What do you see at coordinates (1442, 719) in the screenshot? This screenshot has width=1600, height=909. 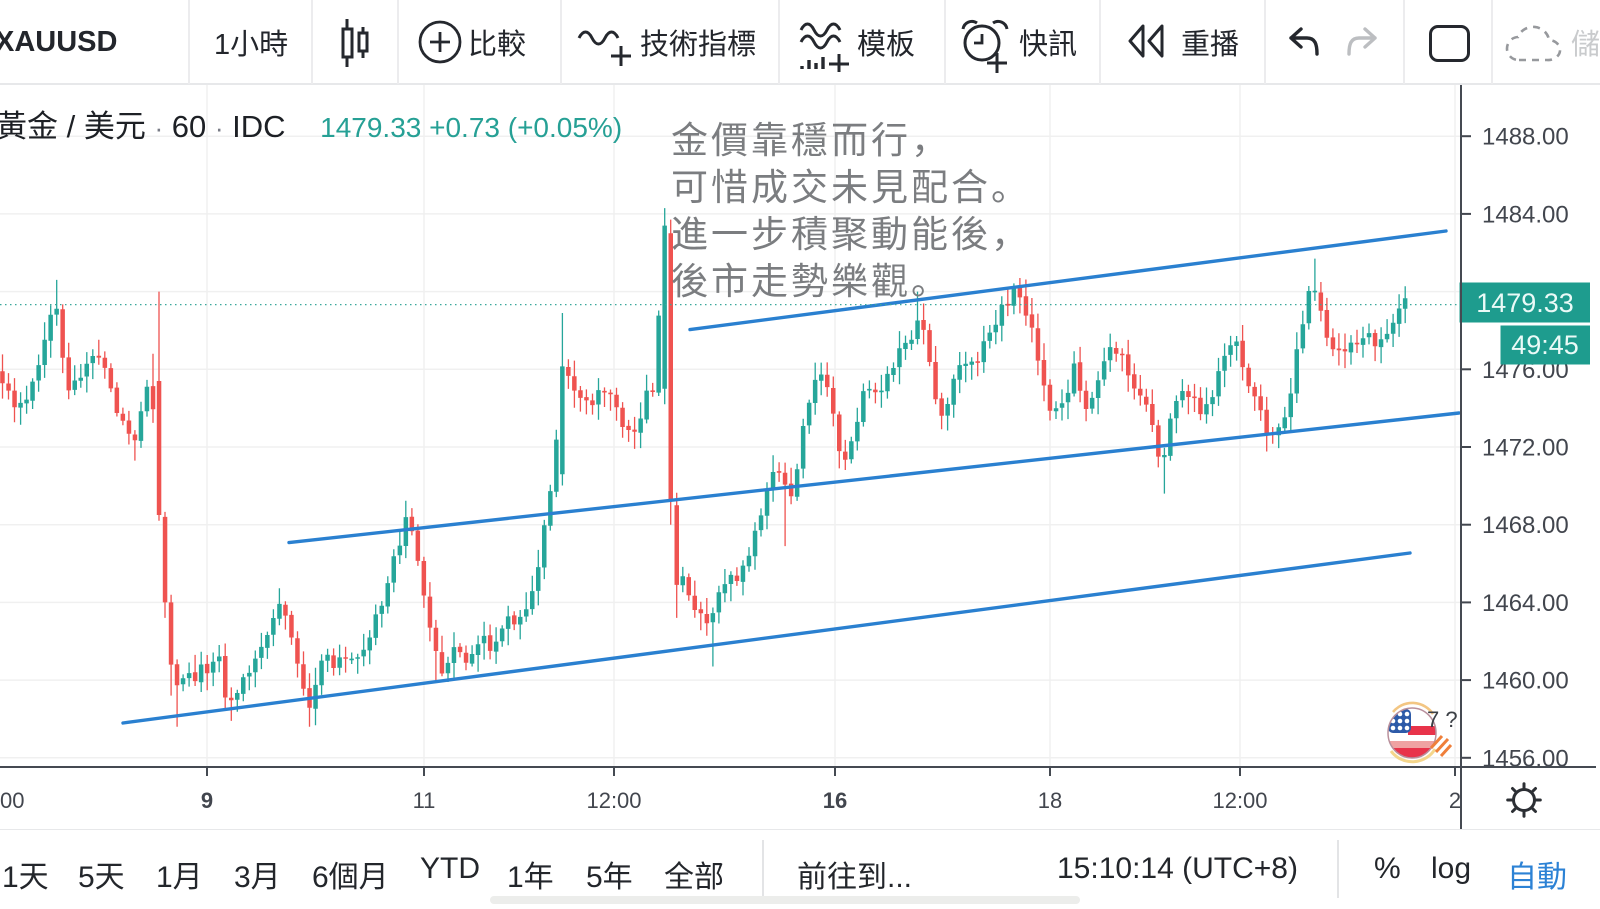 I see `svg-text: 7 ?` at bounding box center [1442, 719].